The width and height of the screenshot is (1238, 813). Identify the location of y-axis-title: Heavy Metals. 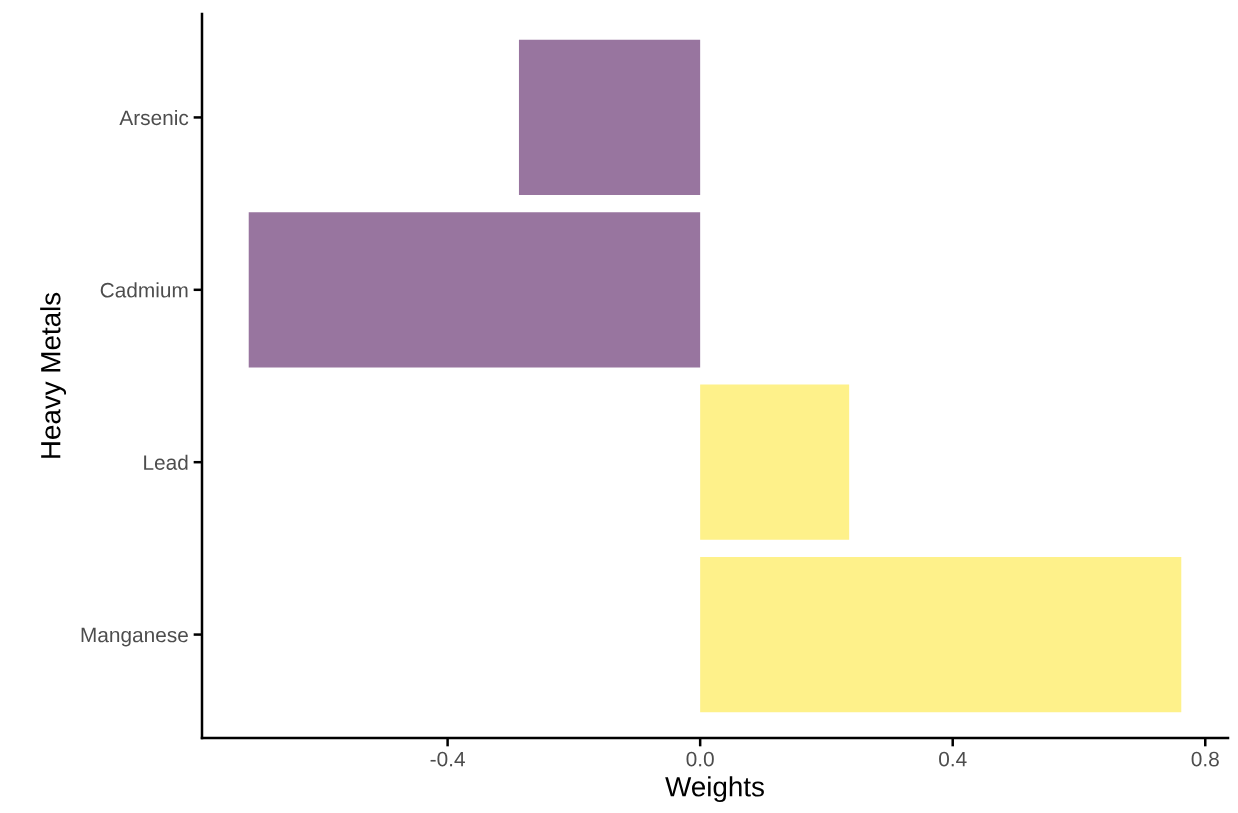
(53, 375).